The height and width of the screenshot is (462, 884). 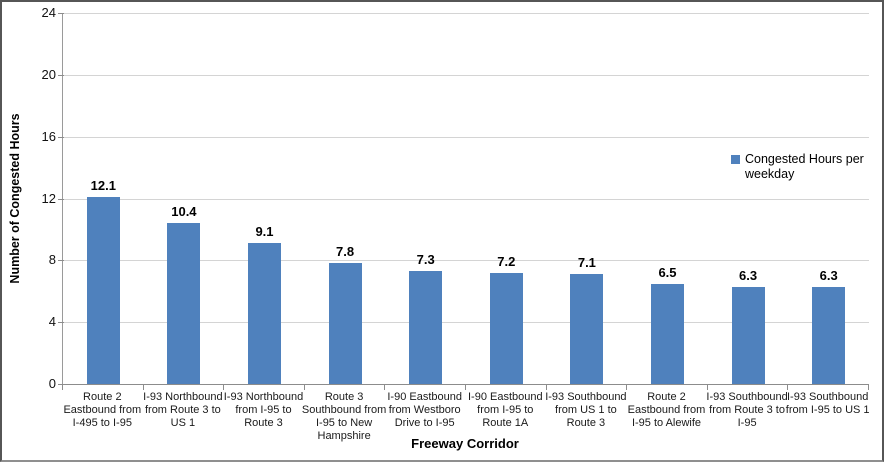 What do you see at coordinates (48, 198) in the screenshot?
I see `y-tick-label: 12` at bounding box center [48, 198].